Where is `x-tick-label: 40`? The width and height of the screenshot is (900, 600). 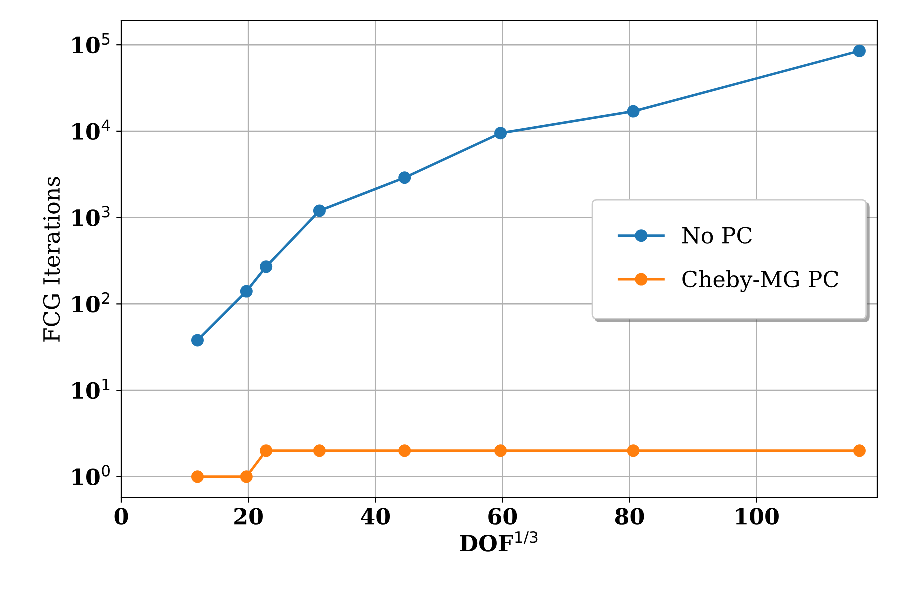 x-tick-label: 40 is located at coordinates (375, 516).